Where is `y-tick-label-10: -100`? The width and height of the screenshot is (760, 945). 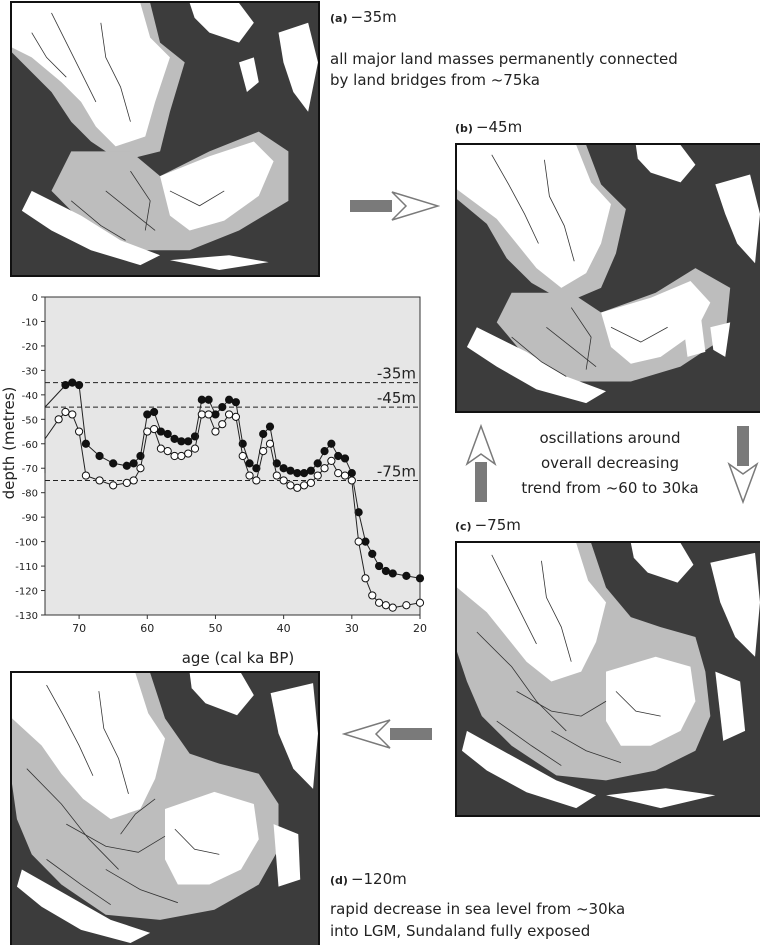 y-tick-label-10: -100 is located at coordinates (26, 543).